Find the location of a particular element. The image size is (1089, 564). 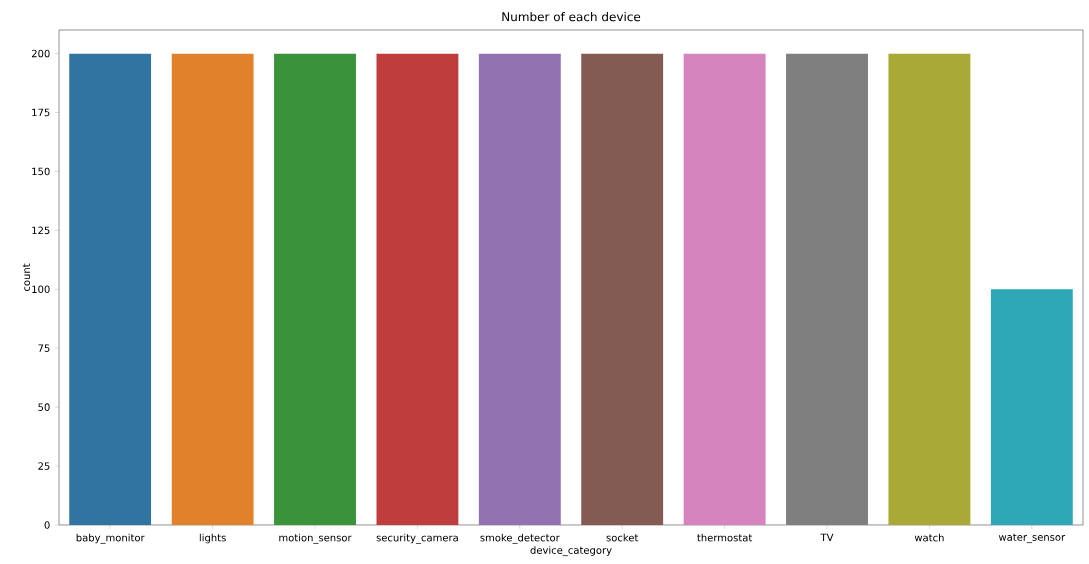

x-tick-label: motion_sensor is located at coordinates (315, 538).